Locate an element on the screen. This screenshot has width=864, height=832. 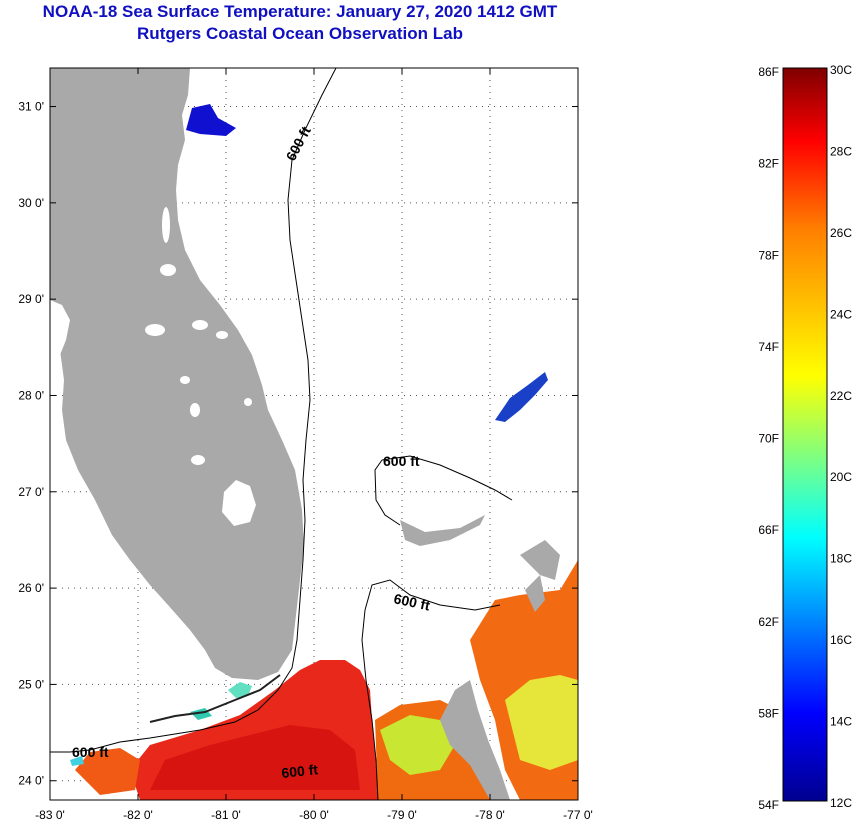
lat-tick-label: 31 0' is located at coordinates (31, 107).